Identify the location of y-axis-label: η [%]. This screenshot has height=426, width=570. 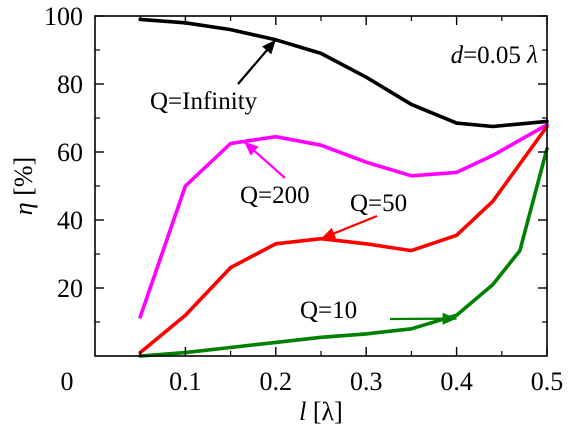
(23, 186).